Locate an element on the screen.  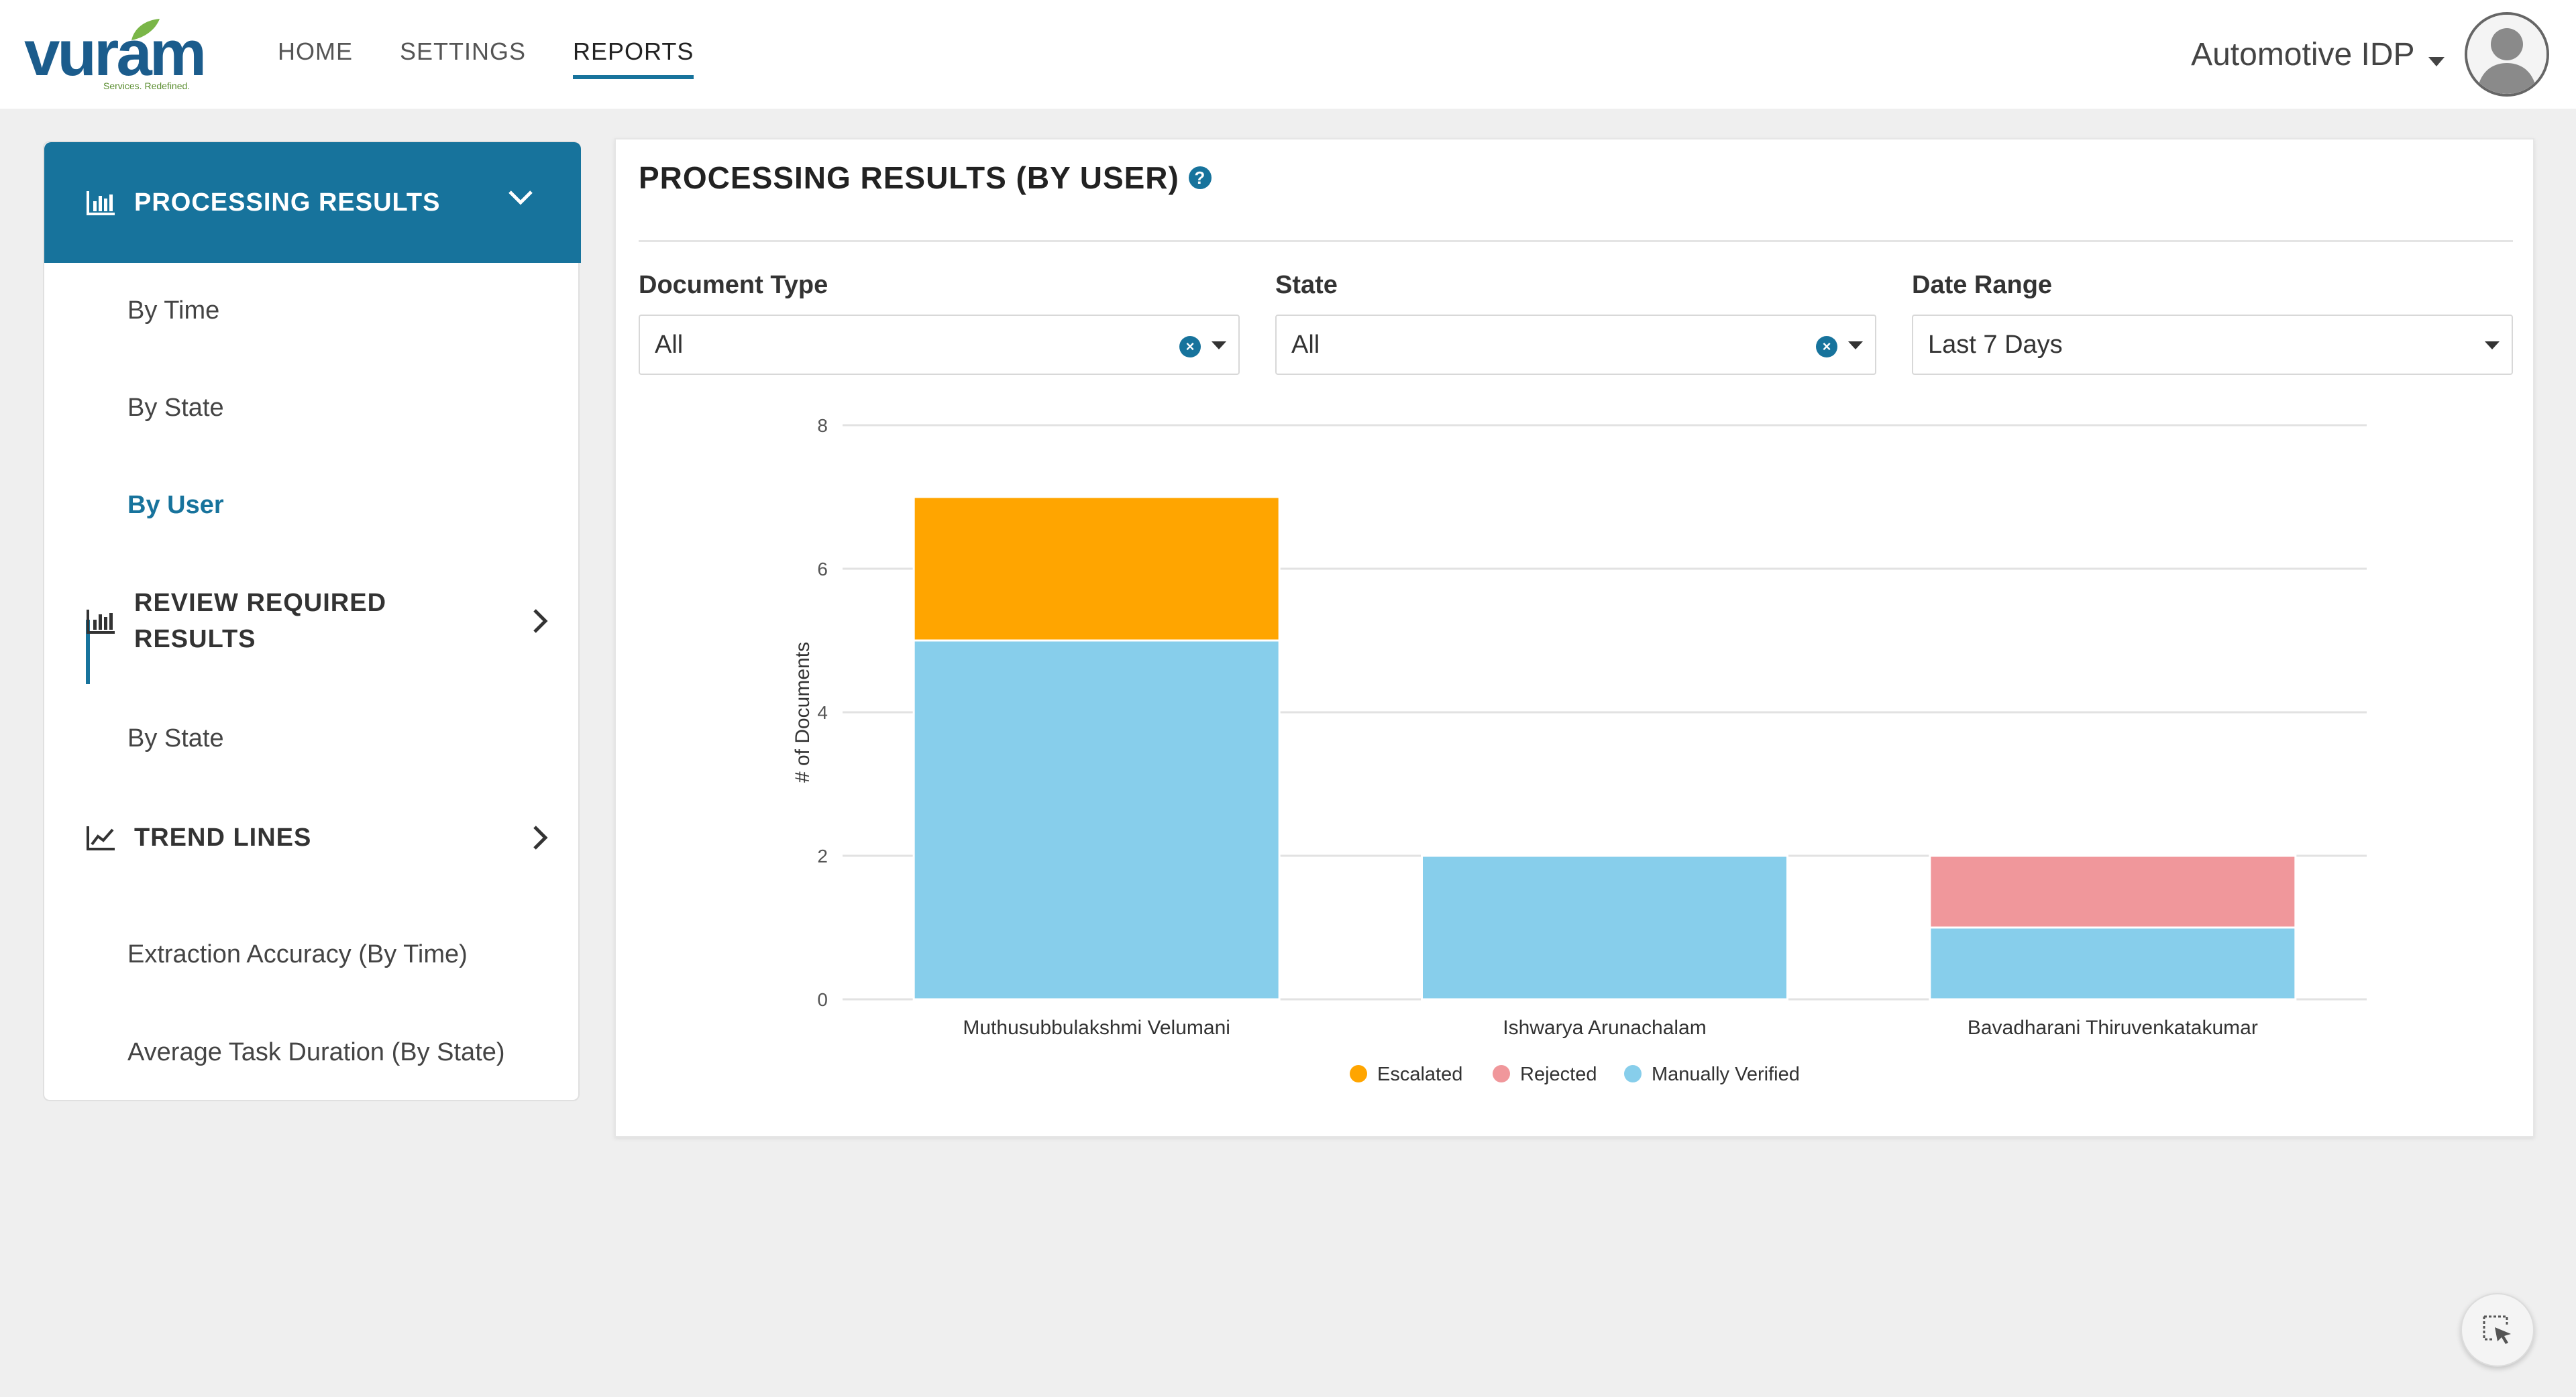
divider is located at coordinates (1576, 241).